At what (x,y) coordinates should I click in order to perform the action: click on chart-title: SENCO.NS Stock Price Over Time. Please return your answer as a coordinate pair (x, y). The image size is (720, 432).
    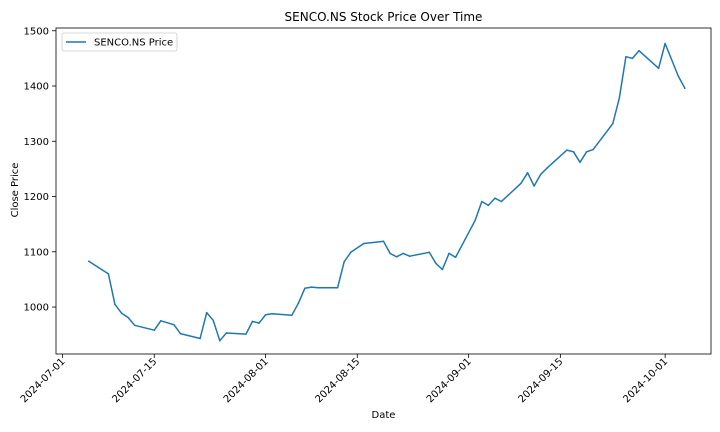
    Looking at the image, I should click on (384, 17).